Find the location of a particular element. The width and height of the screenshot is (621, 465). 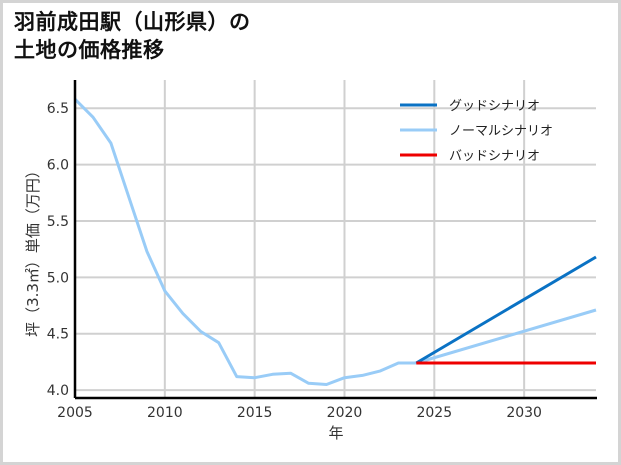

y-tick-label: 6.5 is located at coordinates (58, 109).